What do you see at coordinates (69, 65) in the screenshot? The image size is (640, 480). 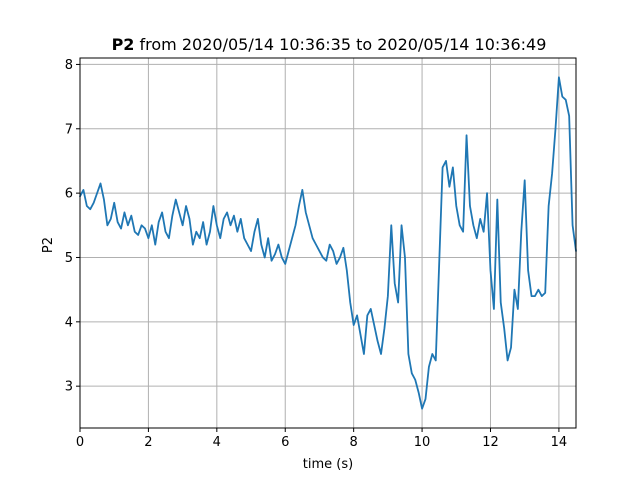 I see `y-tick-label: 8` at bounding box center [69, 65].